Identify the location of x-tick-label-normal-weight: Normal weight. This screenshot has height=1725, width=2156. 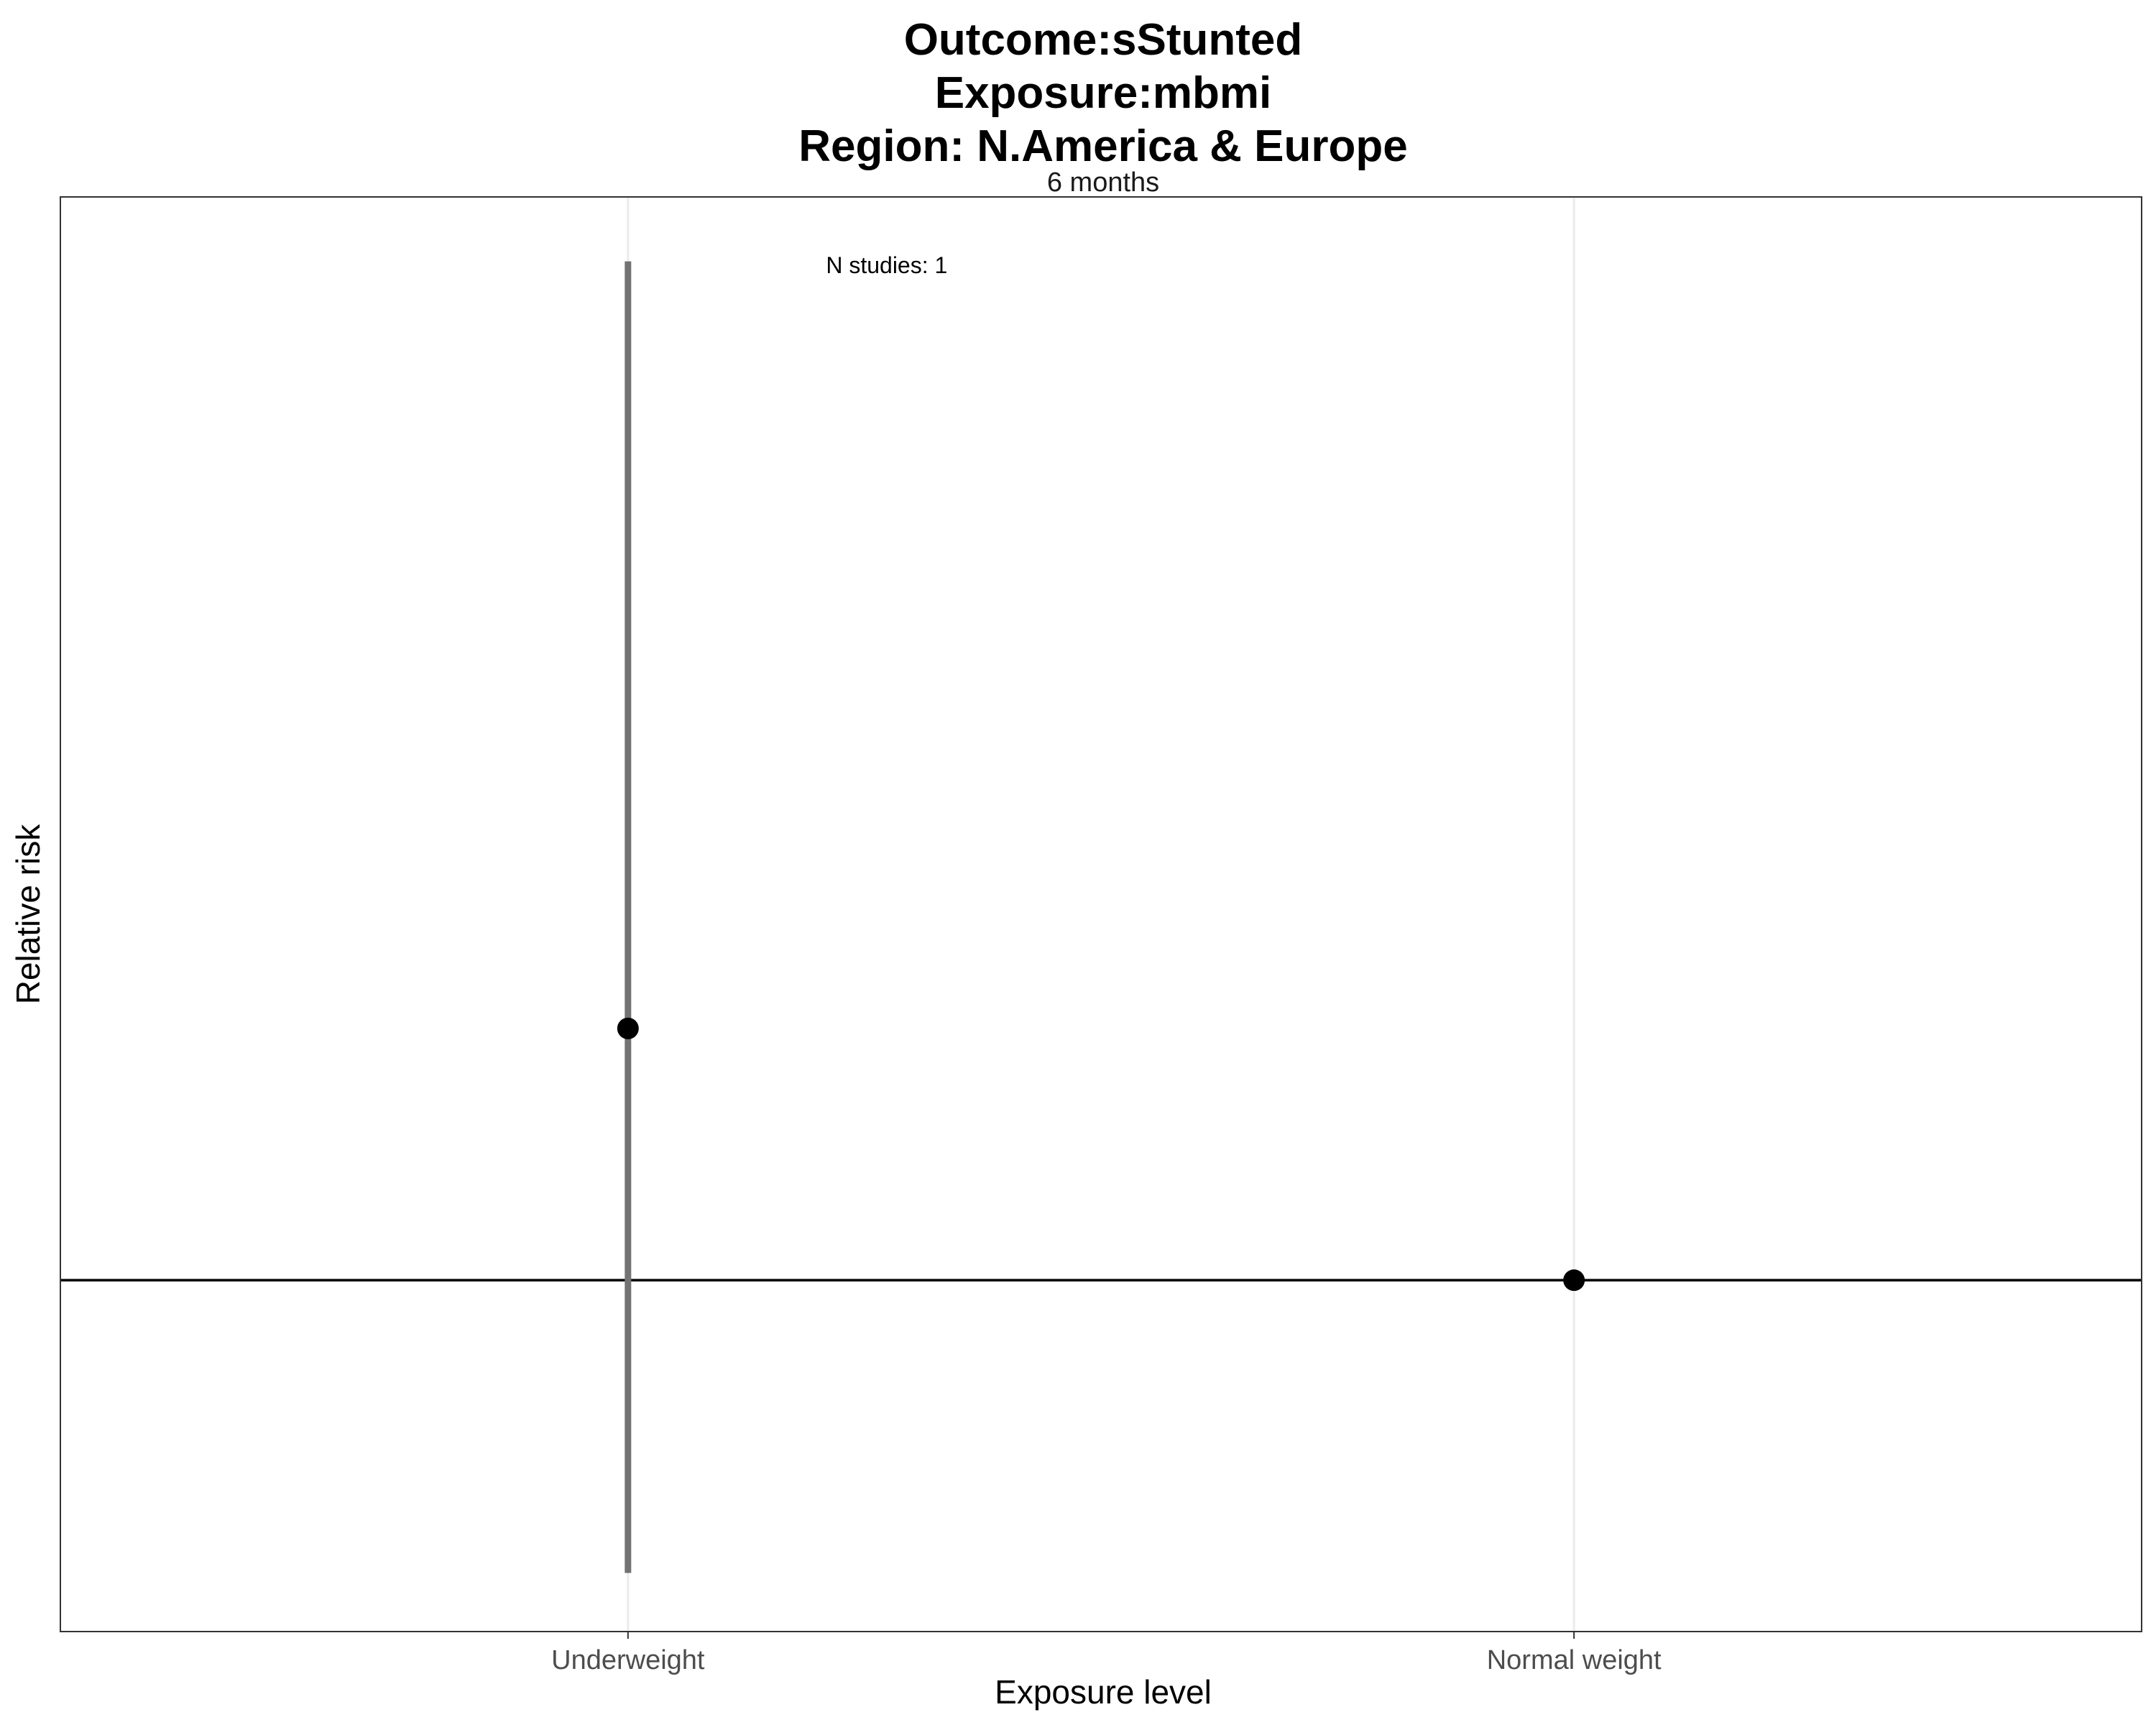
(1574, 1660).